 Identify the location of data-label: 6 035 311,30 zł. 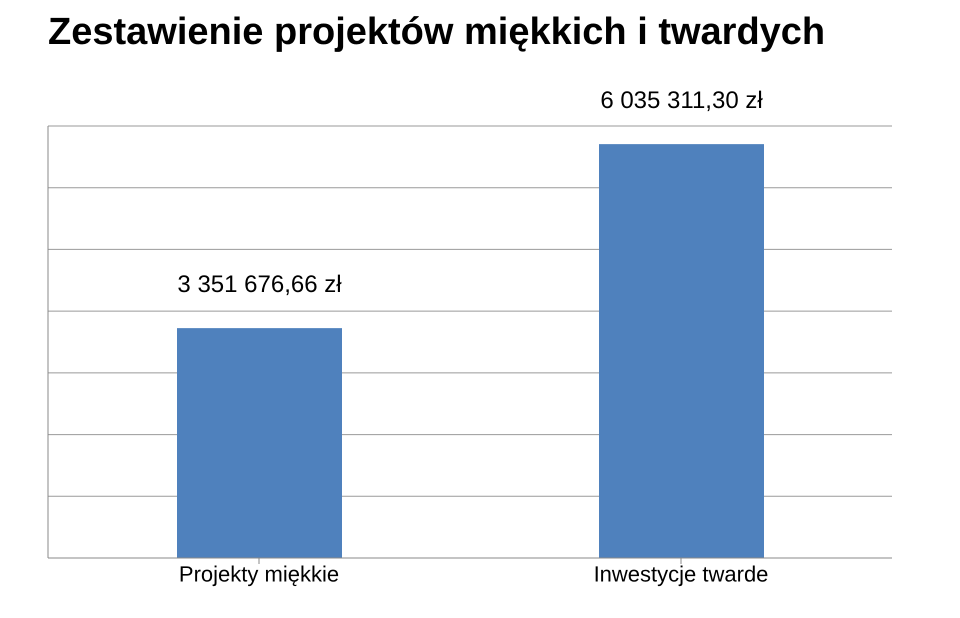
(682, 100).